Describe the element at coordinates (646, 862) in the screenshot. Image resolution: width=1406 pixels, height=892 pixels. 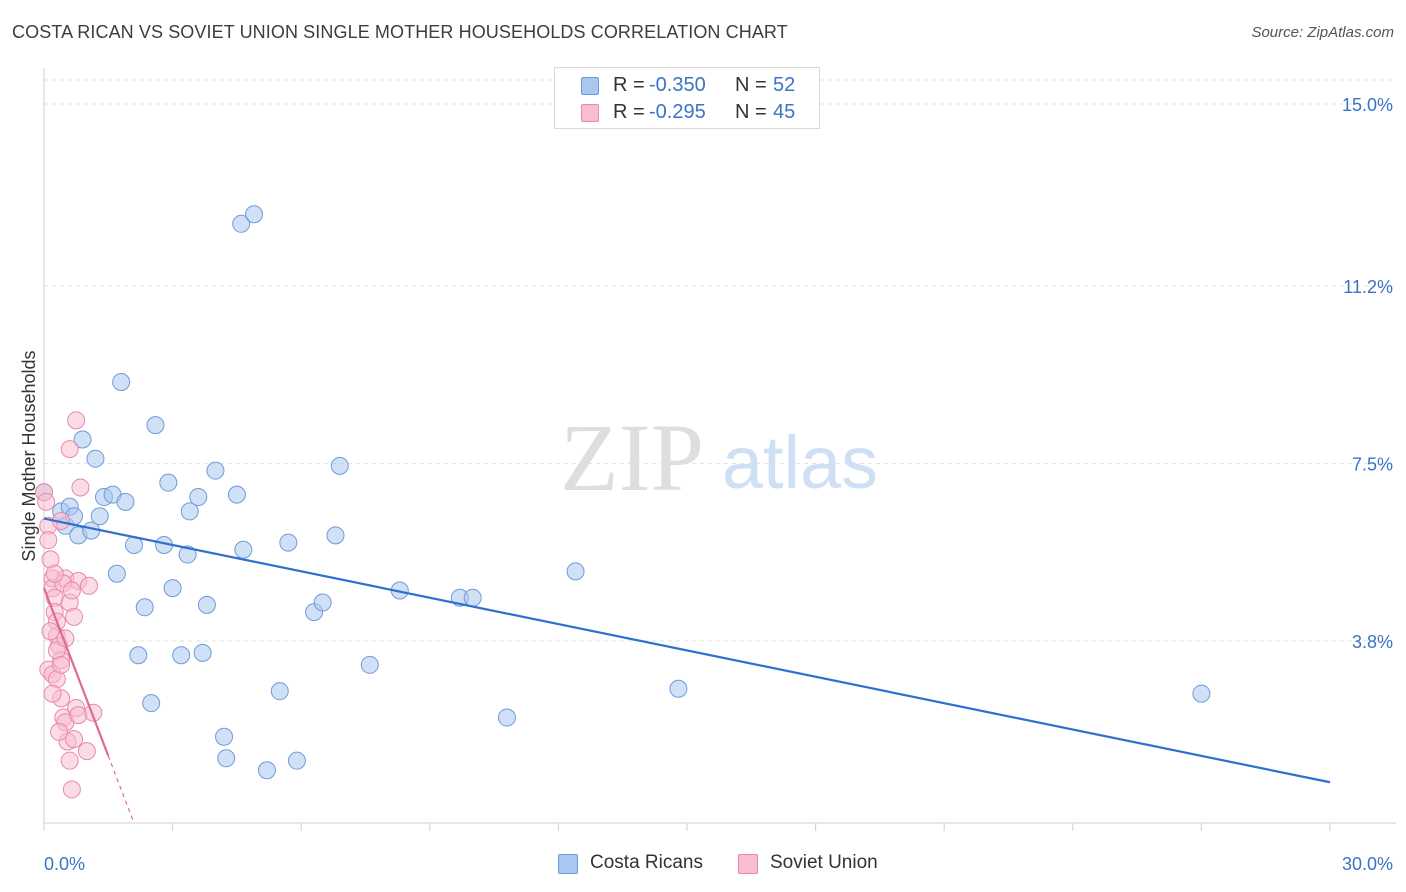
I see `legend-label: Costa Ricans` at that location.